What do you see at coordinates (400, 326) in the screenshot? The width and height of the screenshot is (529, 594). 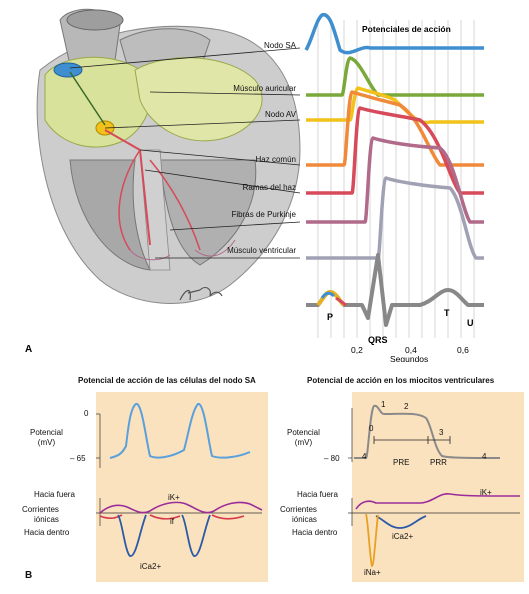 I see `ecg-labels: P QRS T U` at bounding box center [400, 326].